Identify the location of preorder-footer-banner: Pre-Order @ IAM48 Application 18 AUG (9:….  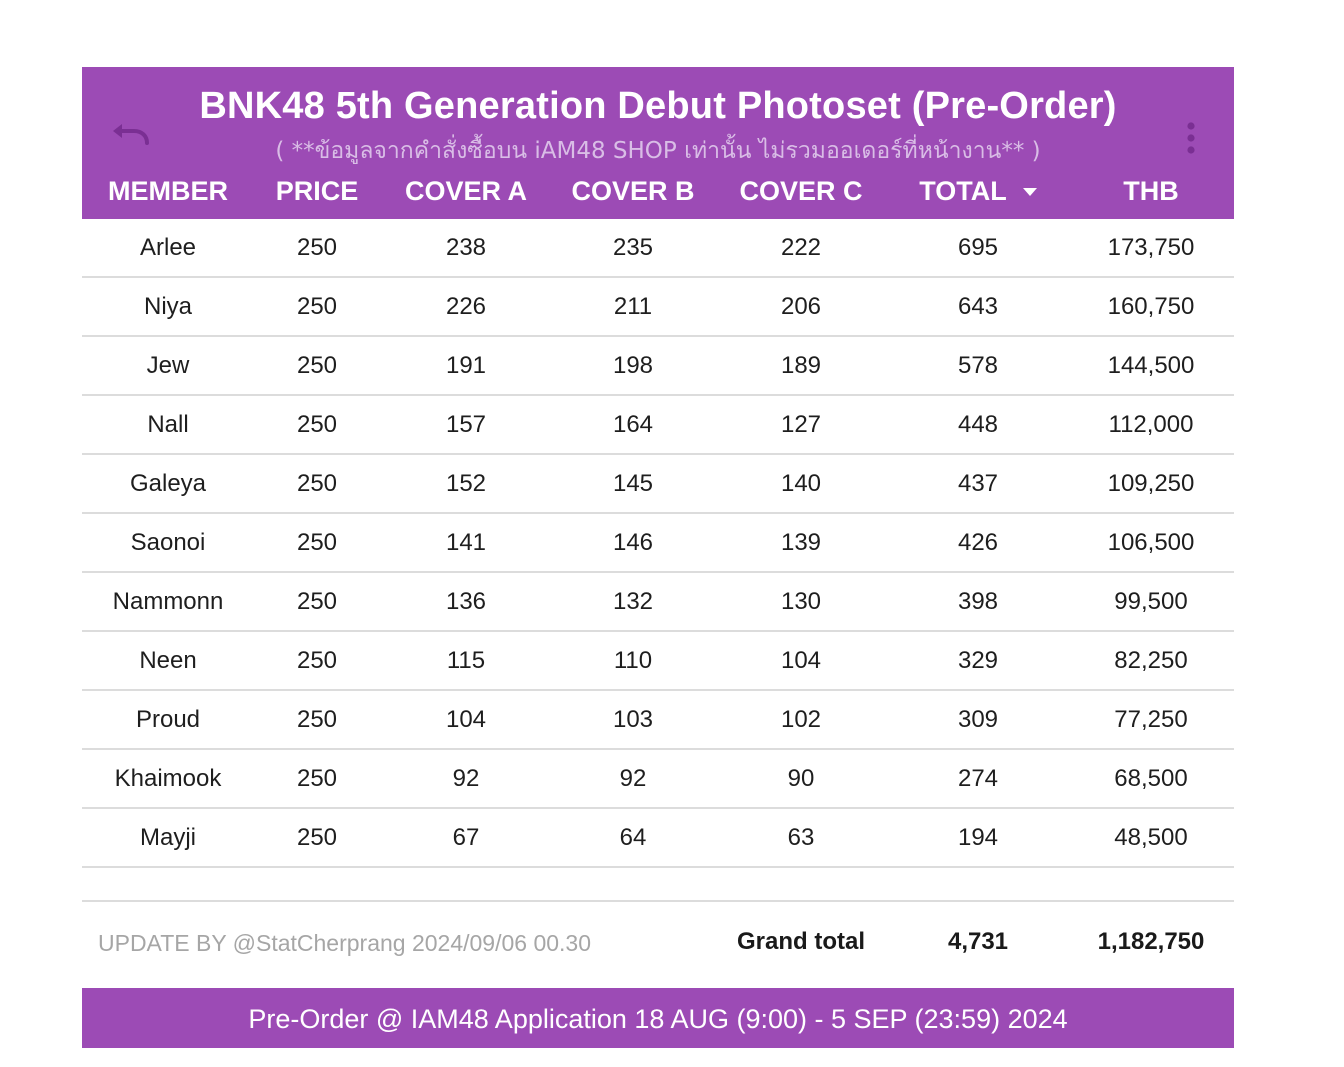
(658, 1018).